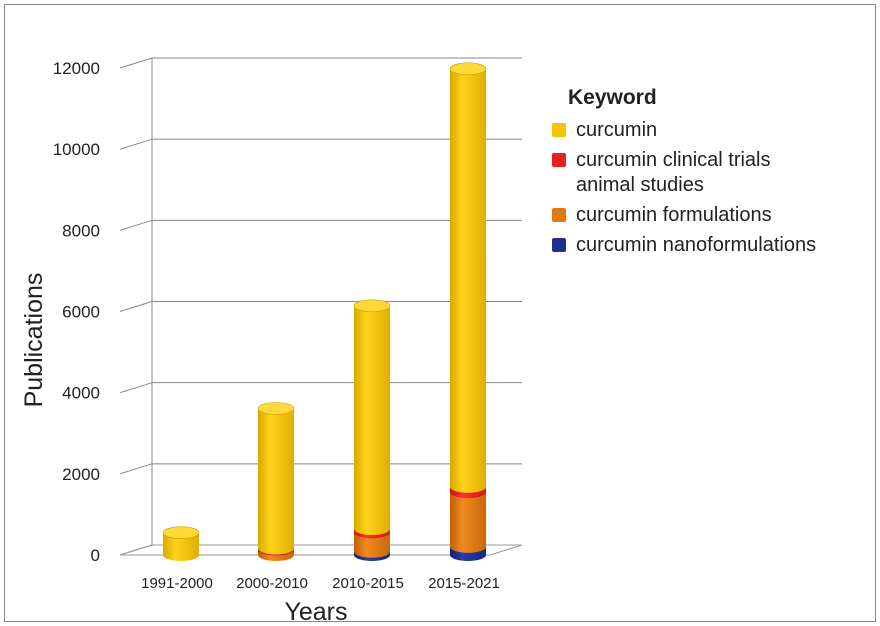 The height and width of the screenshot is (626, 880). I want to click on y-tick-label: 2000, so click(81, 474).